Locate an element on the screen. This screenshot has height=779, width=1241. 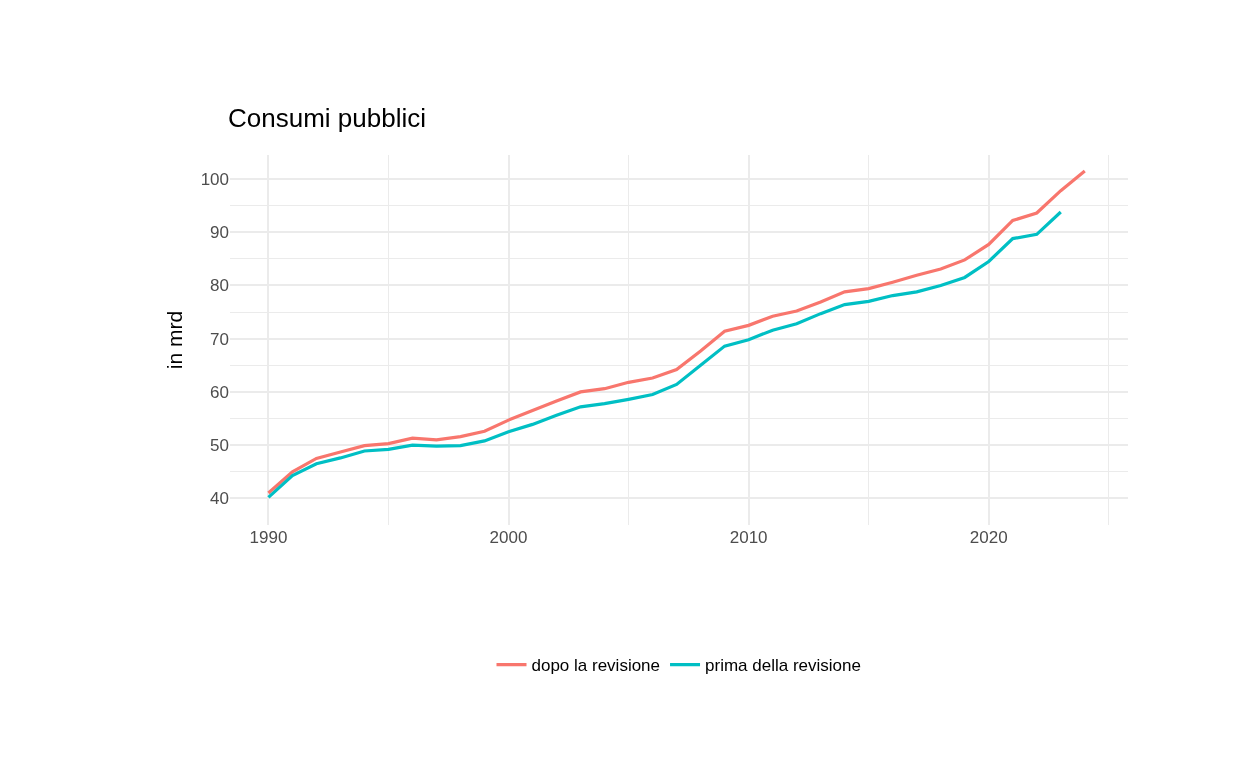
x-tick-label: 2010 is located at coordinates (748, 537).